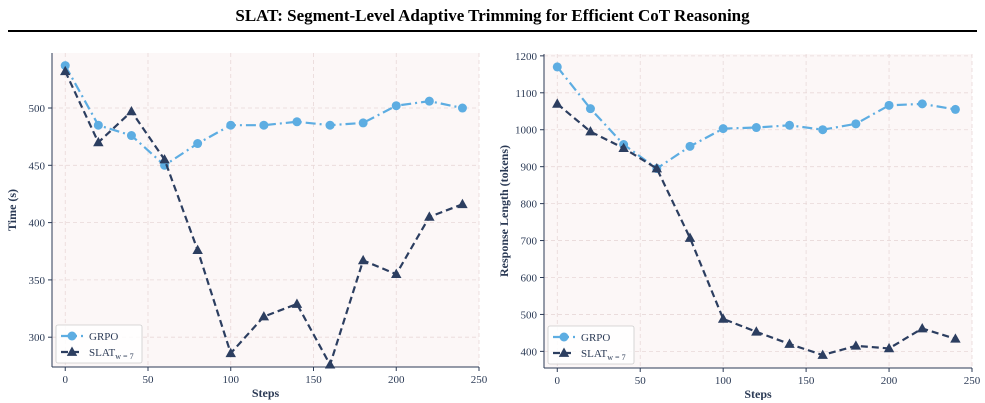 The image size is (985, 403). I want to click on y-tick-label: 350, so click(37, 281).